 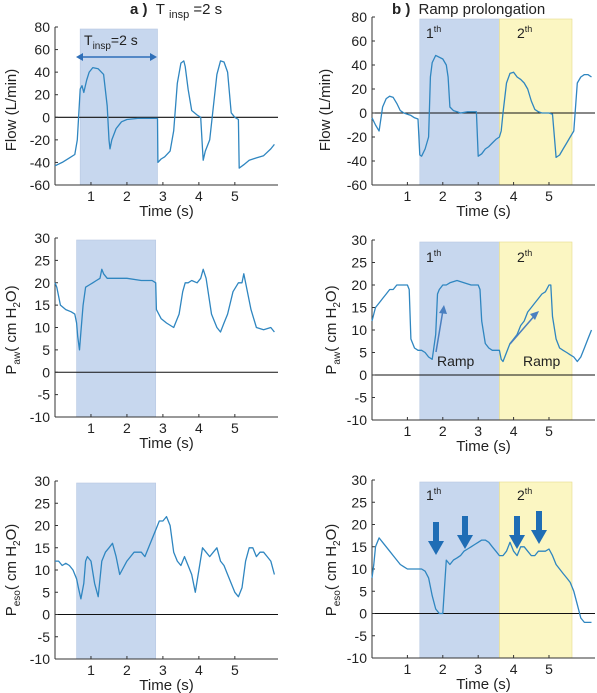 I want to click on tinsp-label: Tinsp=2 s, so click(x=111, y=42).